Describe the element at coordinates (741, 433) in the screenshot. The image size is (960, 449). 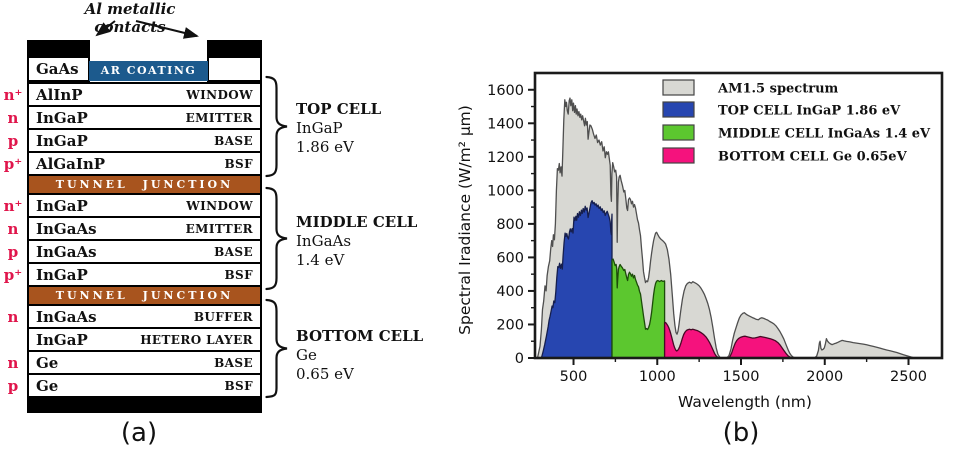
I see `caption-b: (b)` at that location.